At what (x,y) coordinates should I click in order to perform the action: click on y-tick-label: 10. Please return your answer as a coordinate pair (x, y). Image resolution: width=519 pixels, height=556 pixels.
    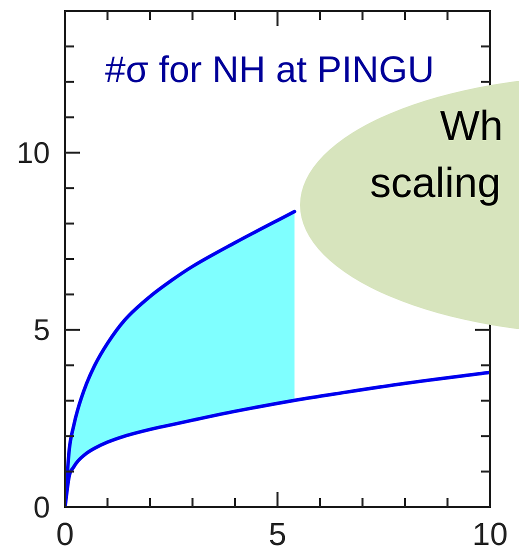
    Looking at the image, I should click on (33, 153).